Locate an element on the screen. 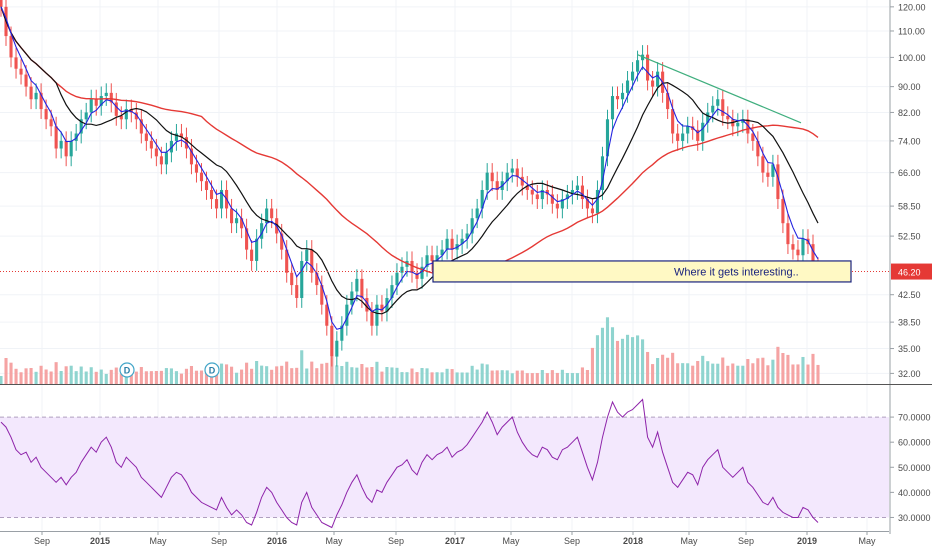  rsi-tick-label: 30.0000 is located at coordinates (914, 518).